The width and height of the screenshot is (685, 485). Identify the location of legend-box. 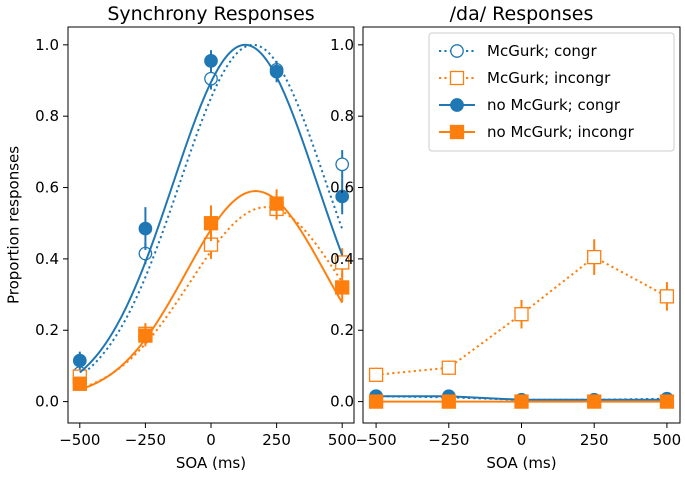
(551, 92).